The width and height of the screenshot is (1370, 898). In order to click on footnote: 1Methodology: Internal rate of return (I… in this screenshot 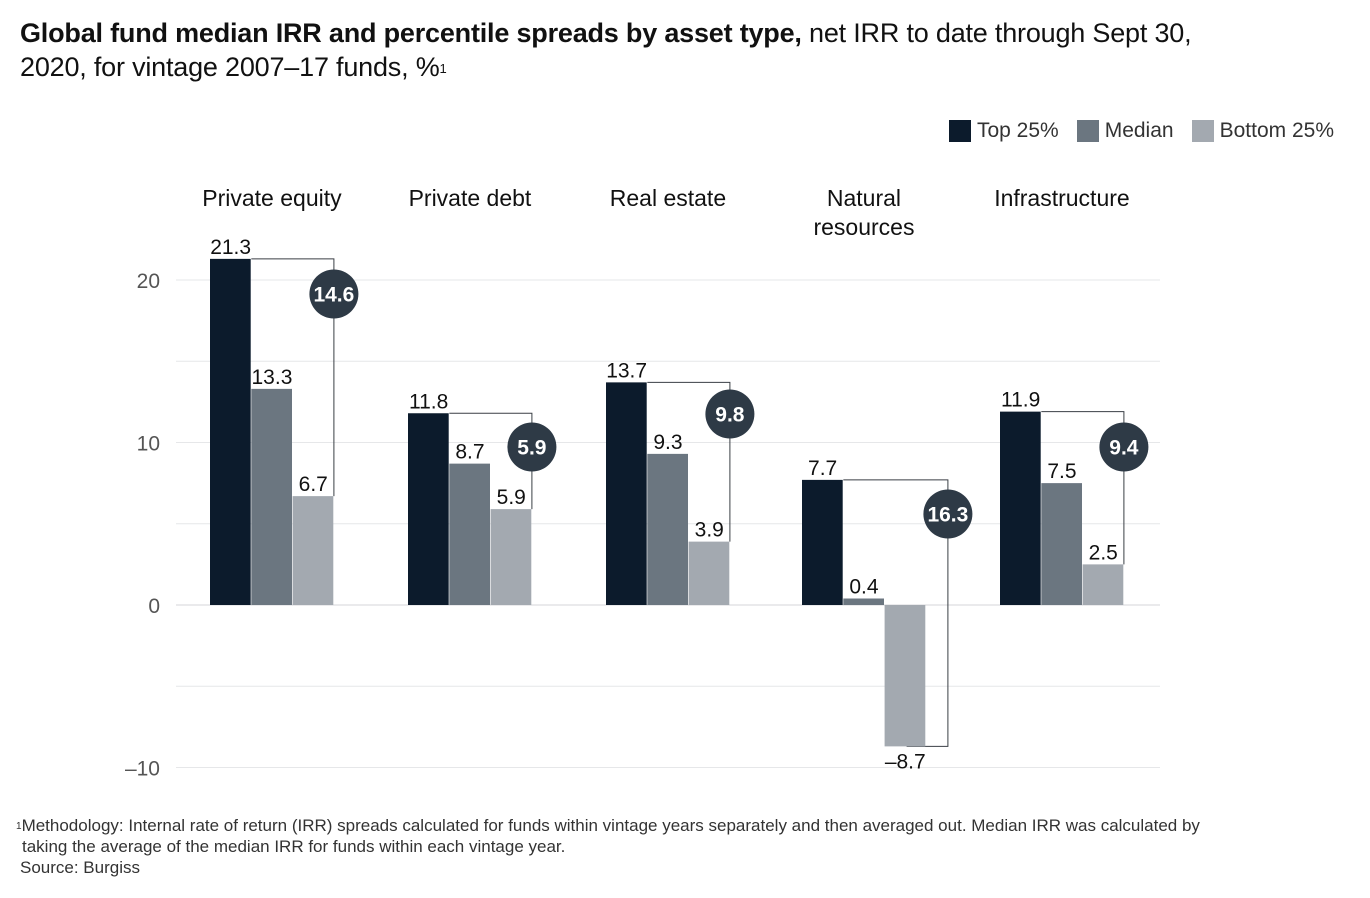, I will do `click(681, 846)`.